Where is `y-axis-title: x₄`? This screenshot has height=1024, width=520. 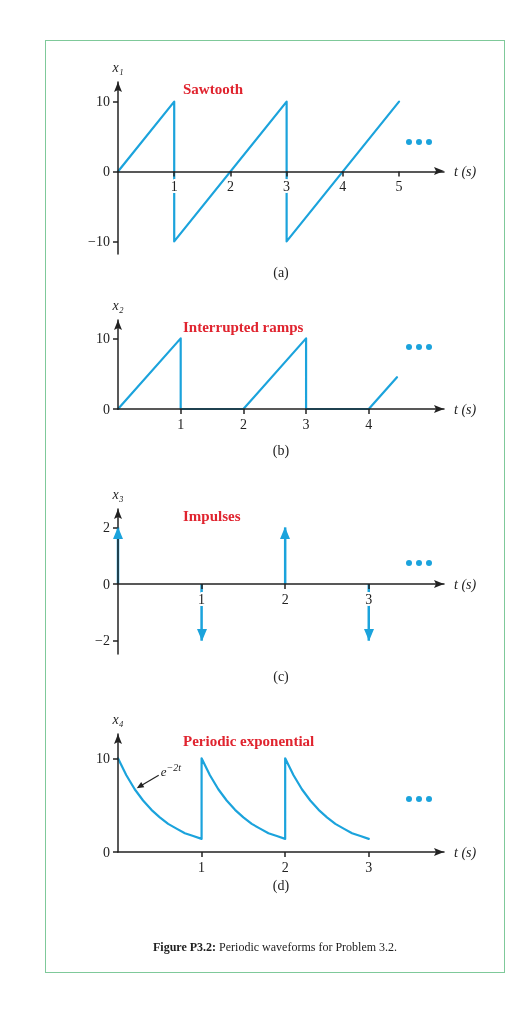
y-axis-title: x₄ is located at coordinates (117, 719).